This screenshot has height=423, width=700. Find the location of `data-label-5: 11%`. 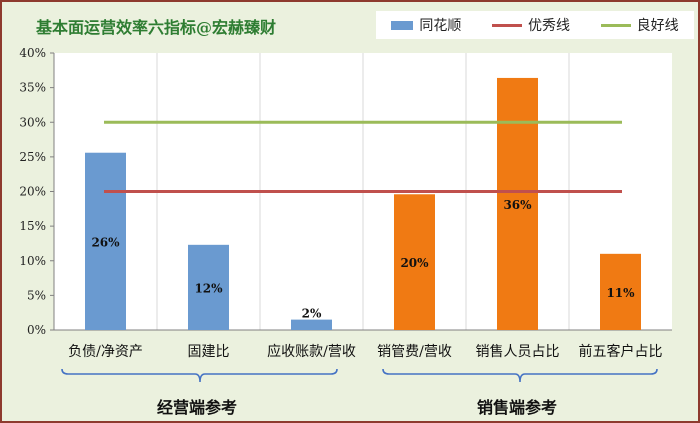

data-label-5: 11% is located at coordinates (620, 293).